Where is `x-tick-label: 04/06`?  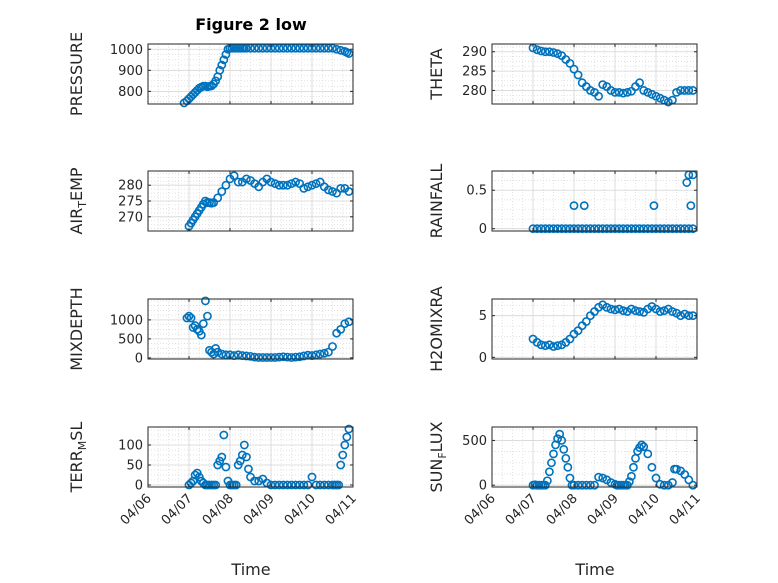 x-tick-label: 04/06 is located at coordinates (136, 509).